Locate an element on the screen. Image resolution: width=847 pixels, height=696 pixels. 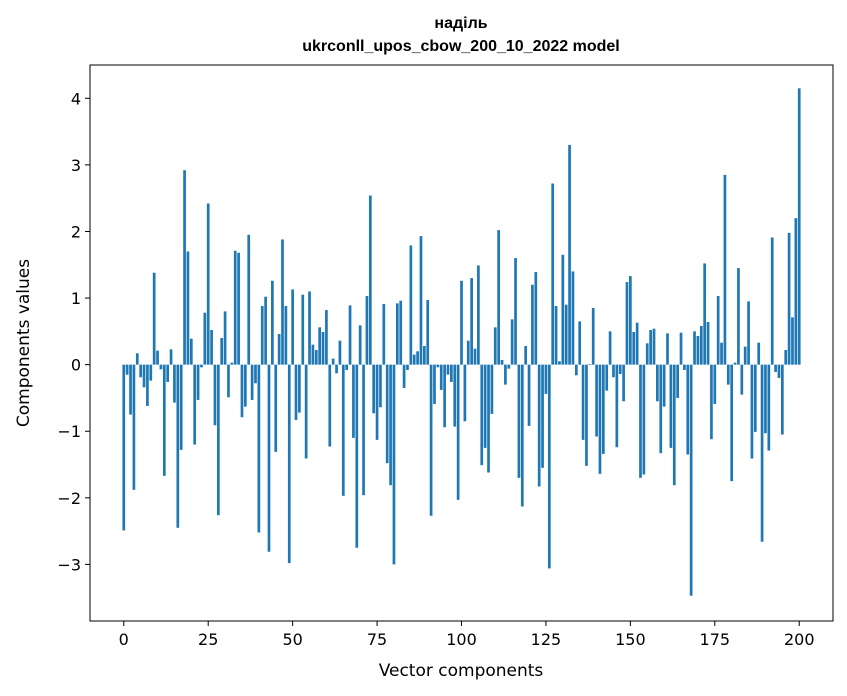
x-tick-label: 25 is located at coordinates (208, 639).